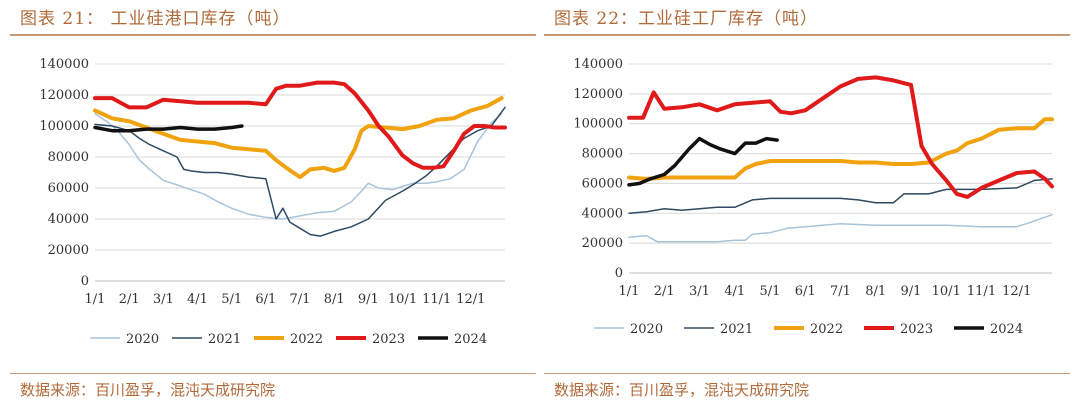  Describe the element at coordinates (155, 19) in the screenshot. I see `chart-title: 图表 21： 工业硅港口库存（吨）` at that location.